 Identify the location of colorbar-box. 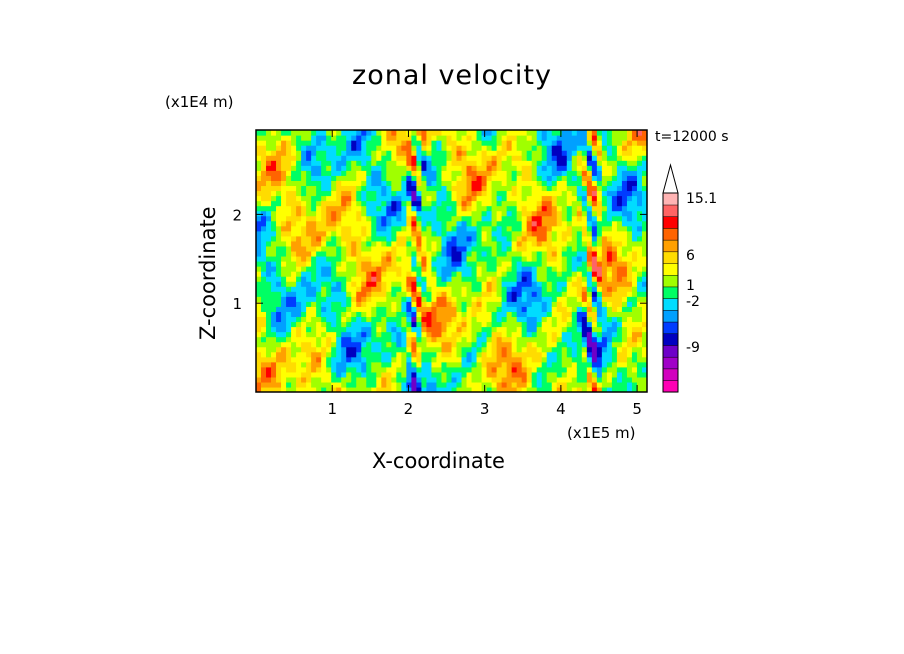
(670, 304).